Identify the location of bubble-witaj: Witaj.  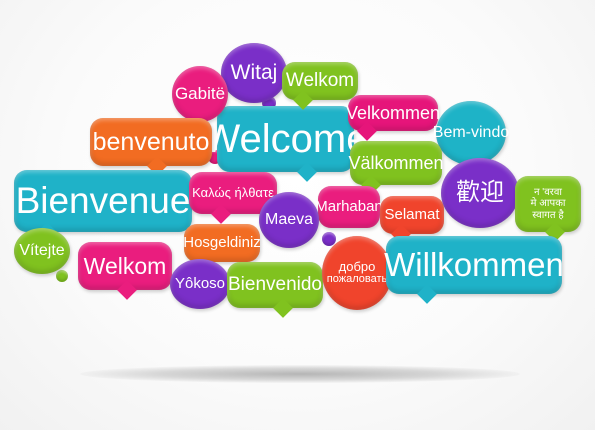
(254, 73).